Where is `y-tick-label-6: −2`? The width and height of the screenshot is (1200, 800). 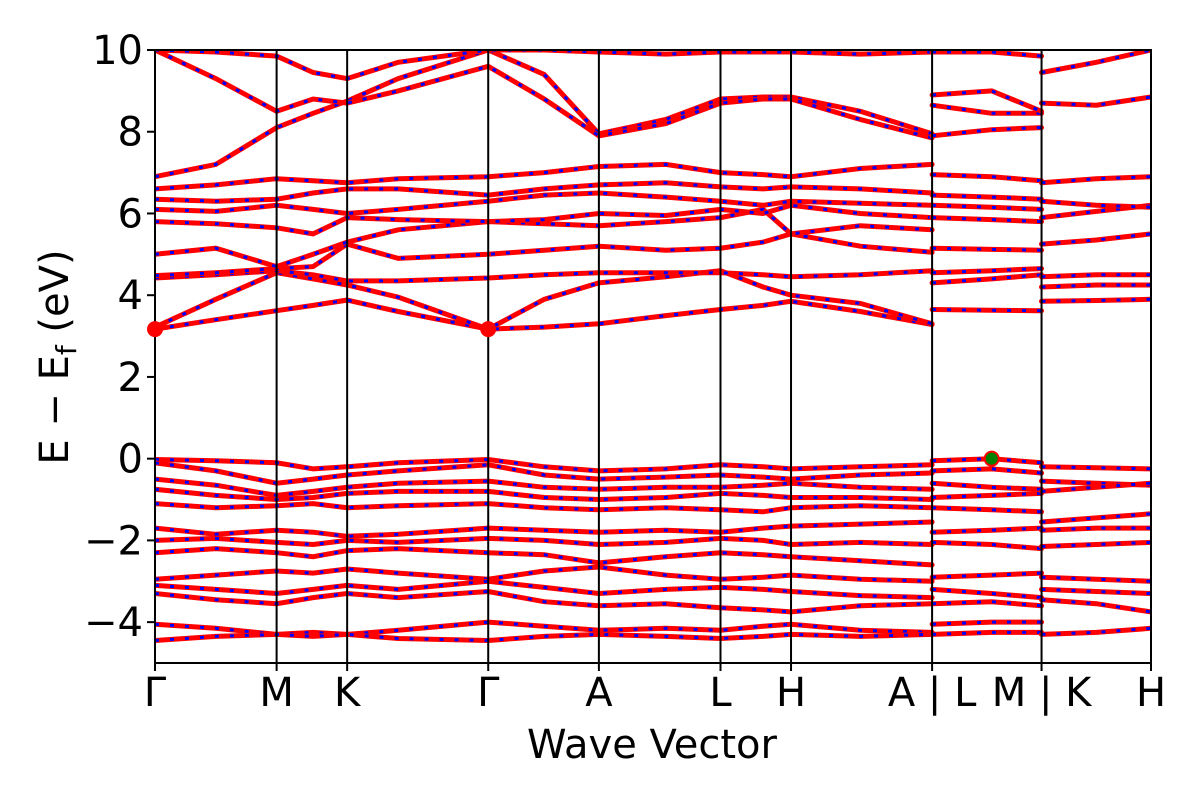
y-tick-label-6: −2 is located at coordinates (113, 541).